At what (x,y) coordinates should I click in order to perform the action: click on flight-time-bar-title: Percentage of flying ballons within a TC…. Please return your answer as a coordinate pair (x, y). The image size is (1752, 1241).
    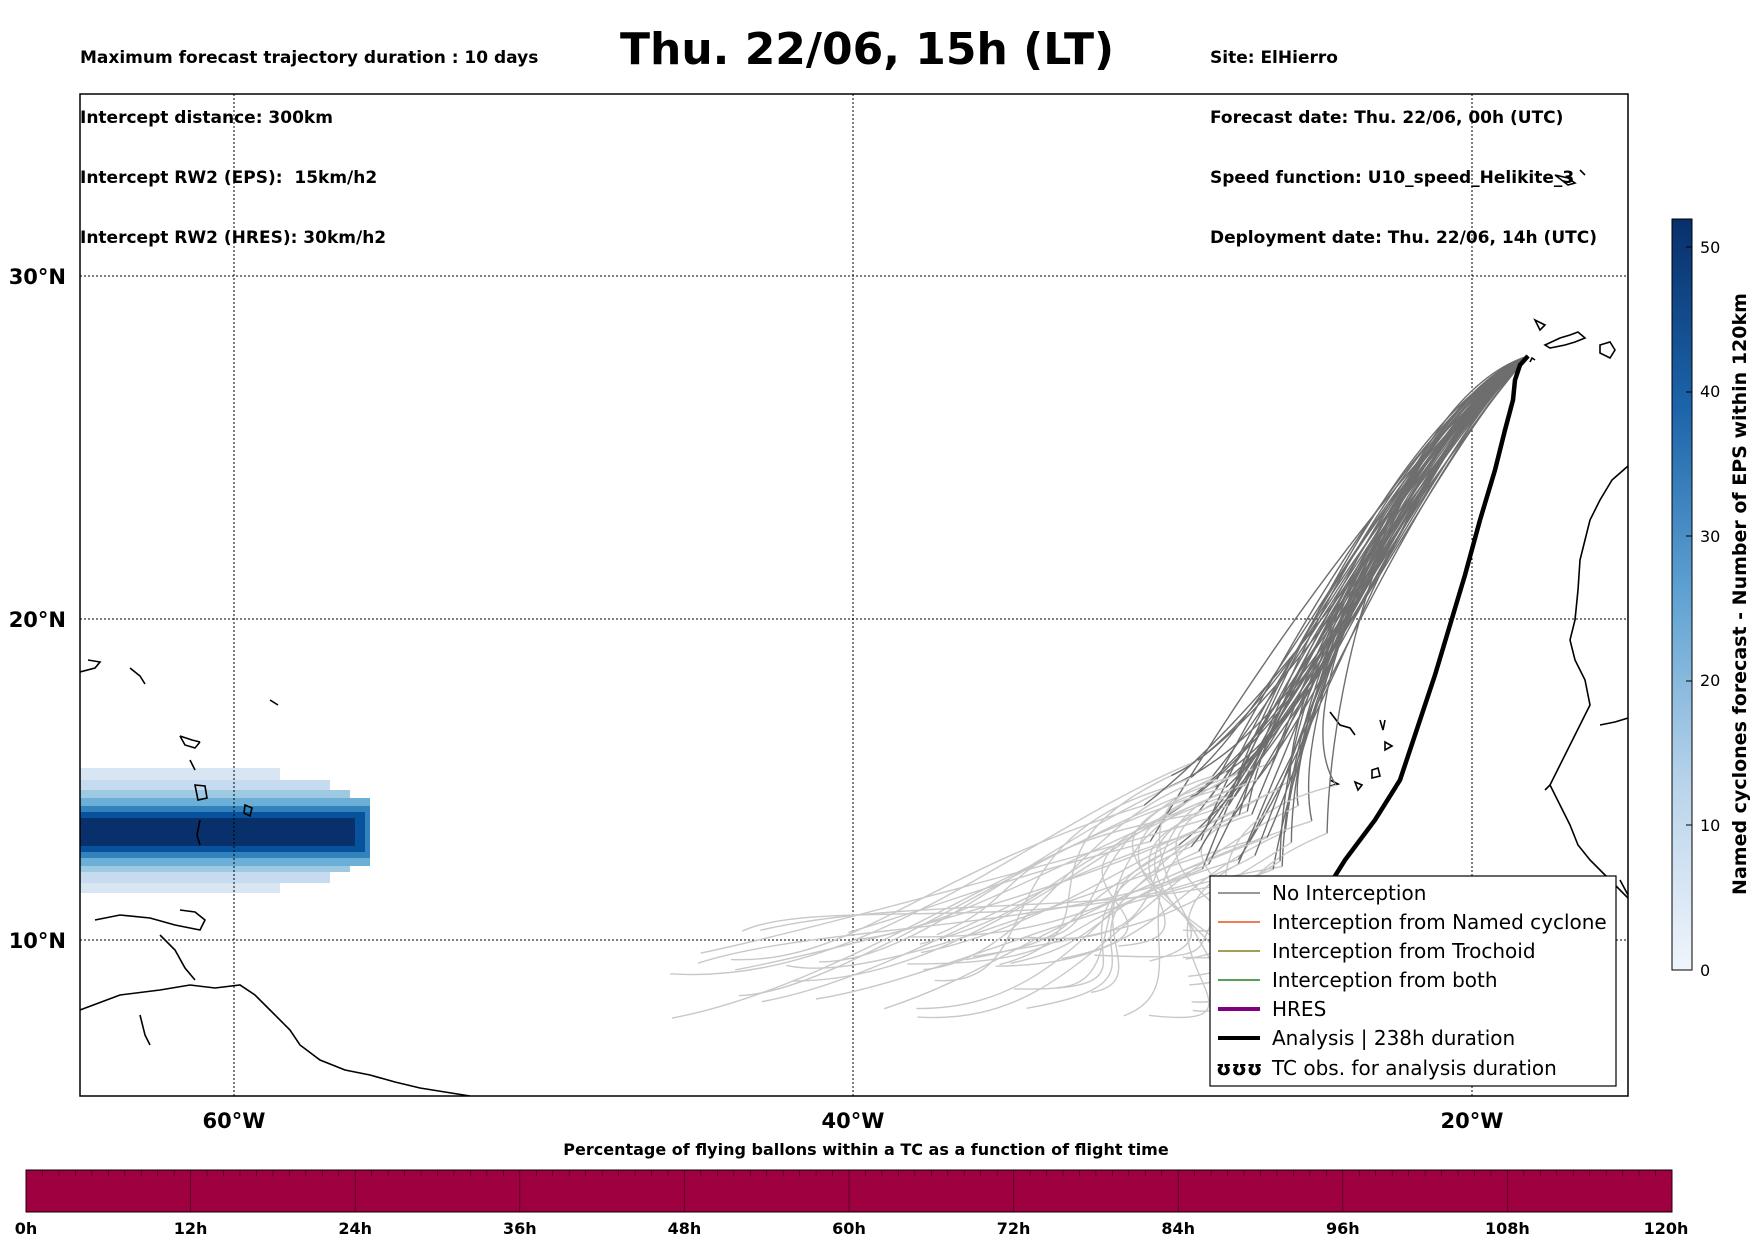
    Looking at the image, I should click on (866, 1149).